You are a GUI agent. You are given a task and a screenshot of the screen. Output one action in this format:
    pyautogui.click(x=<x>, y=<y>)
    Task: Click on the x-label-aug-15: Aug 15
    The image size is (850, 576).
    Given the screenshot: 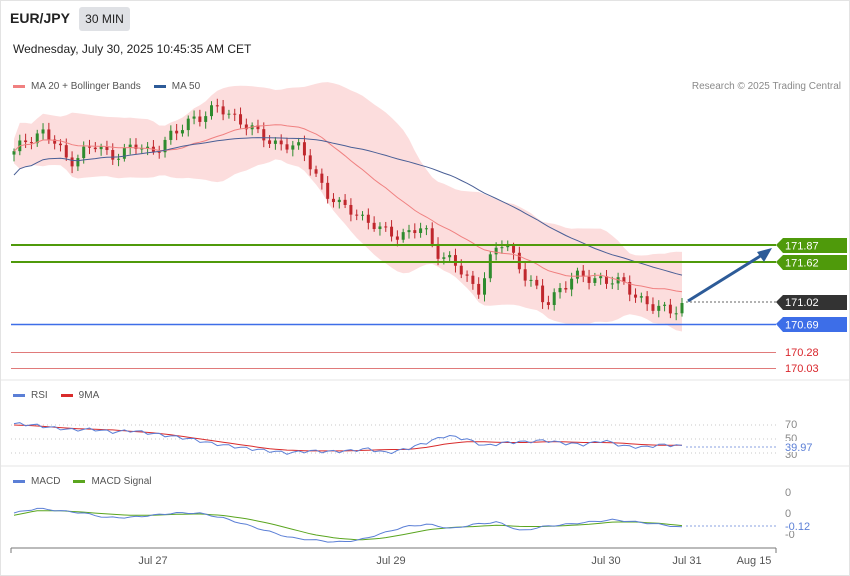 What is the action you would take?
    pyautogui.click(x=754, y=561)
    